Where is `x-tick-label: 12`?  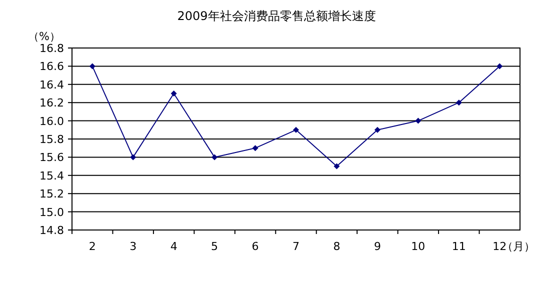 x-tick-label: 12 is located at coordinates (499, 246).